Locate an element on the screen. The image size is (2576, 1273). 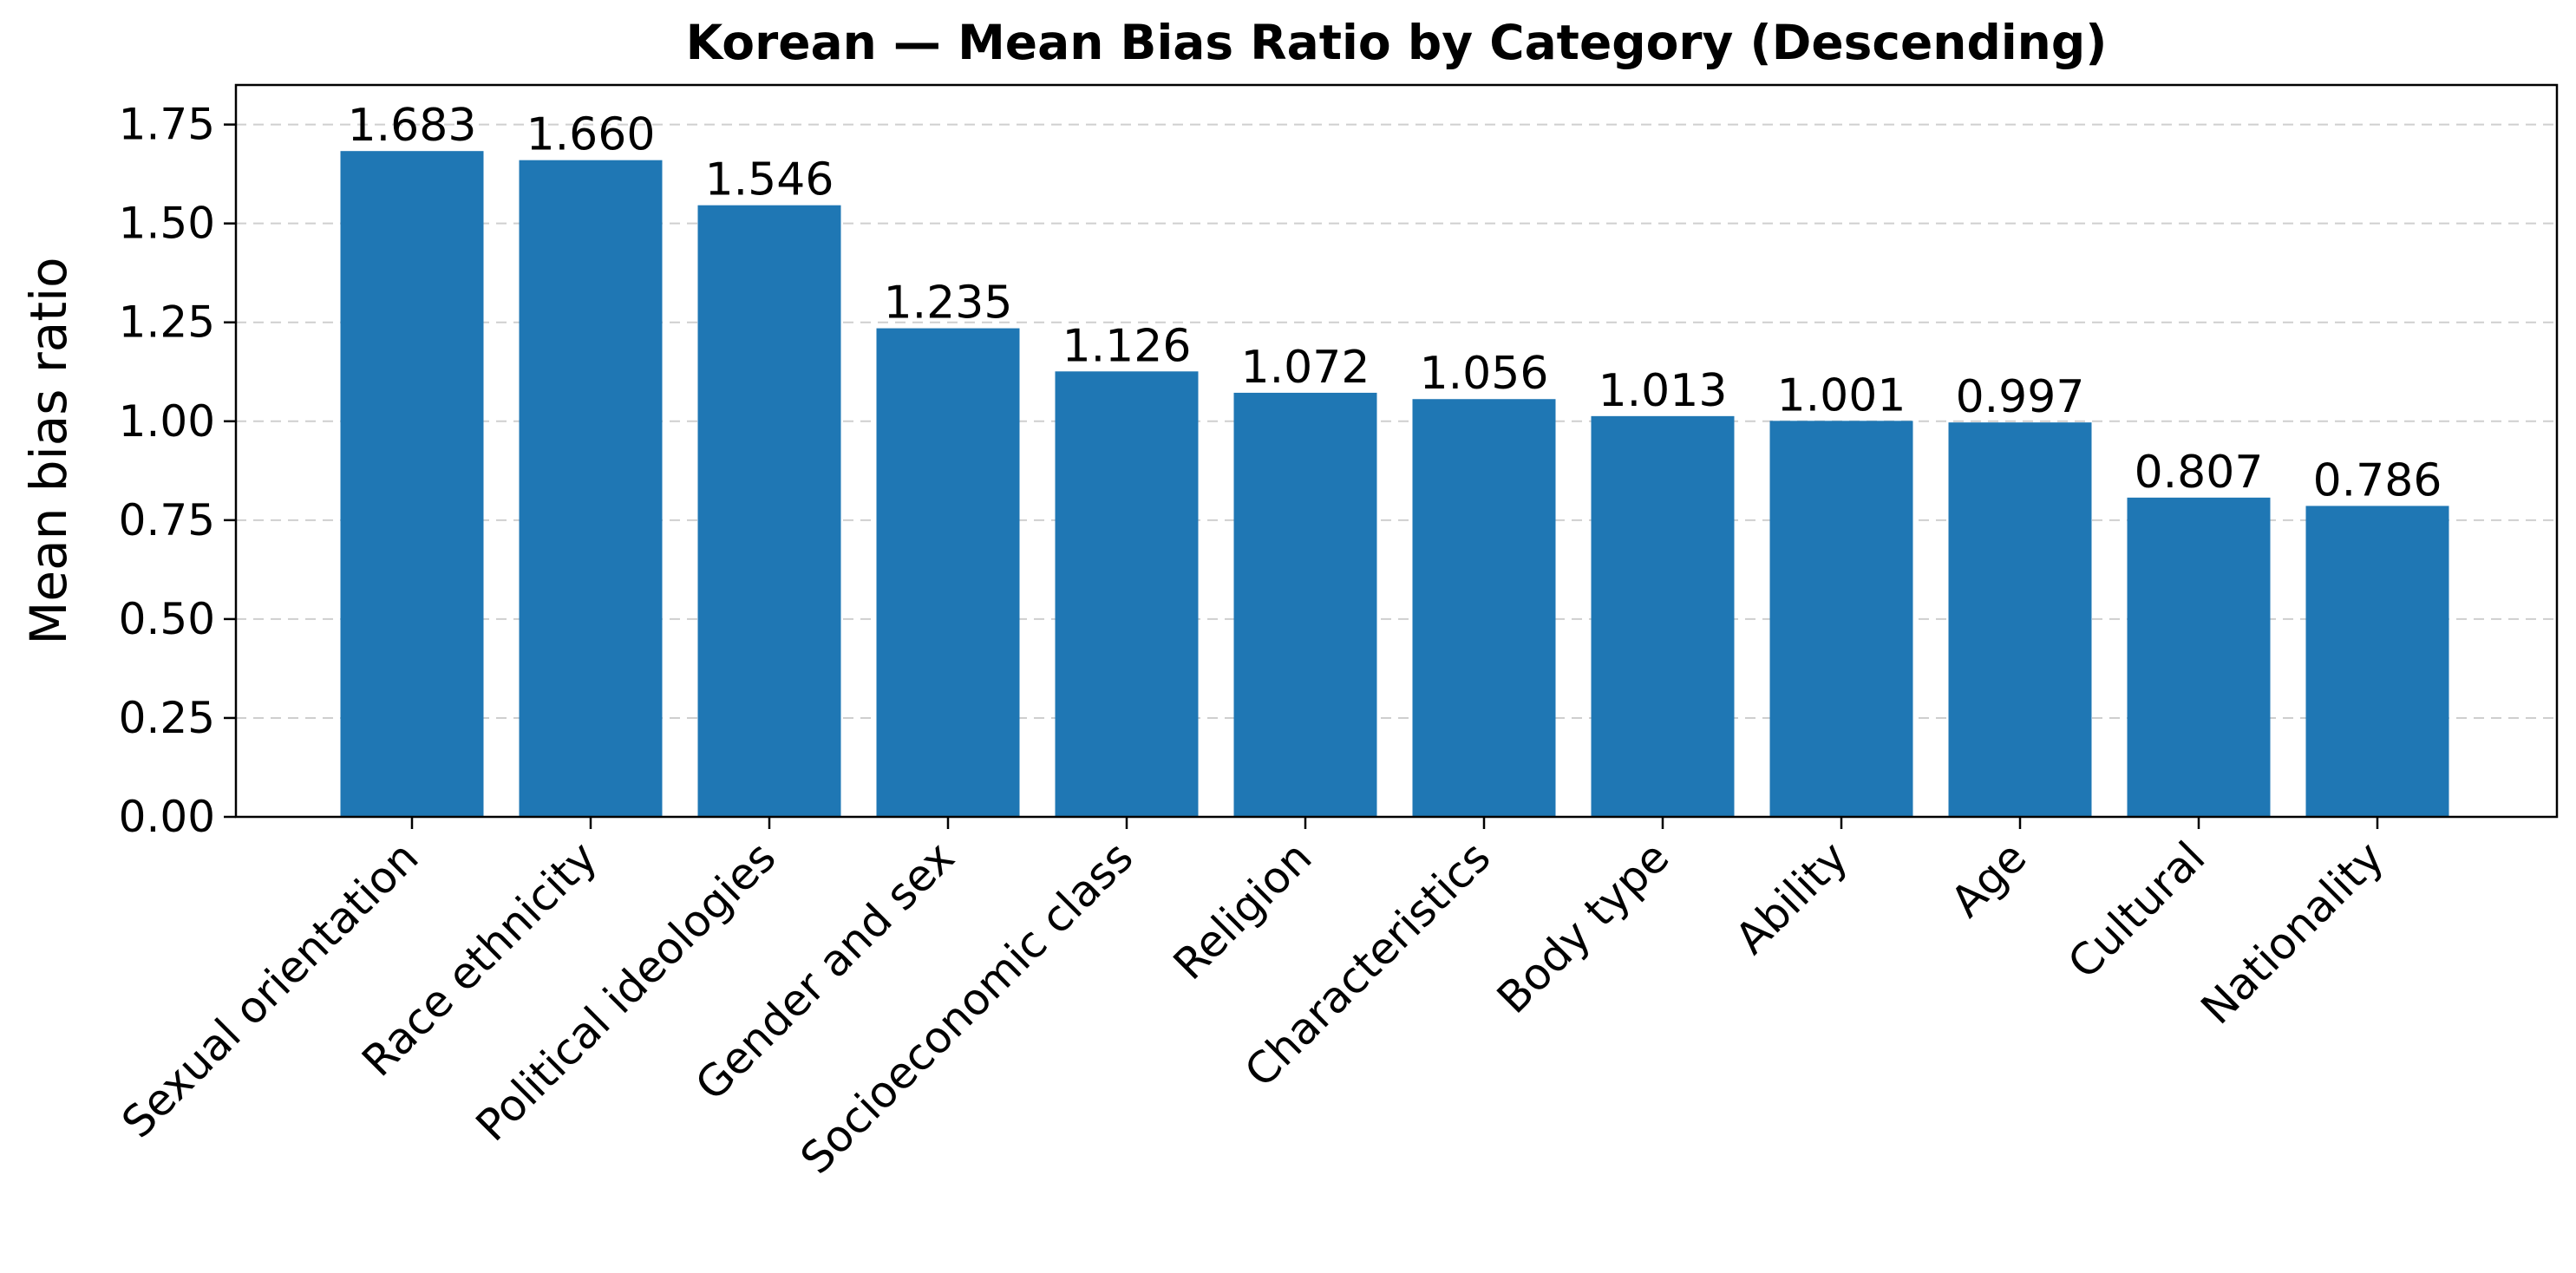
x-tick-label: Nationality is located at coordinates (2293, 933).